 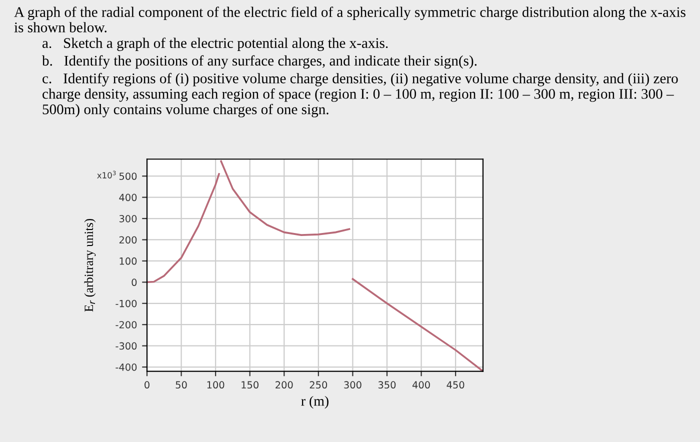 I want to click on y-tick-label: -100, so click(x=126, y=304).